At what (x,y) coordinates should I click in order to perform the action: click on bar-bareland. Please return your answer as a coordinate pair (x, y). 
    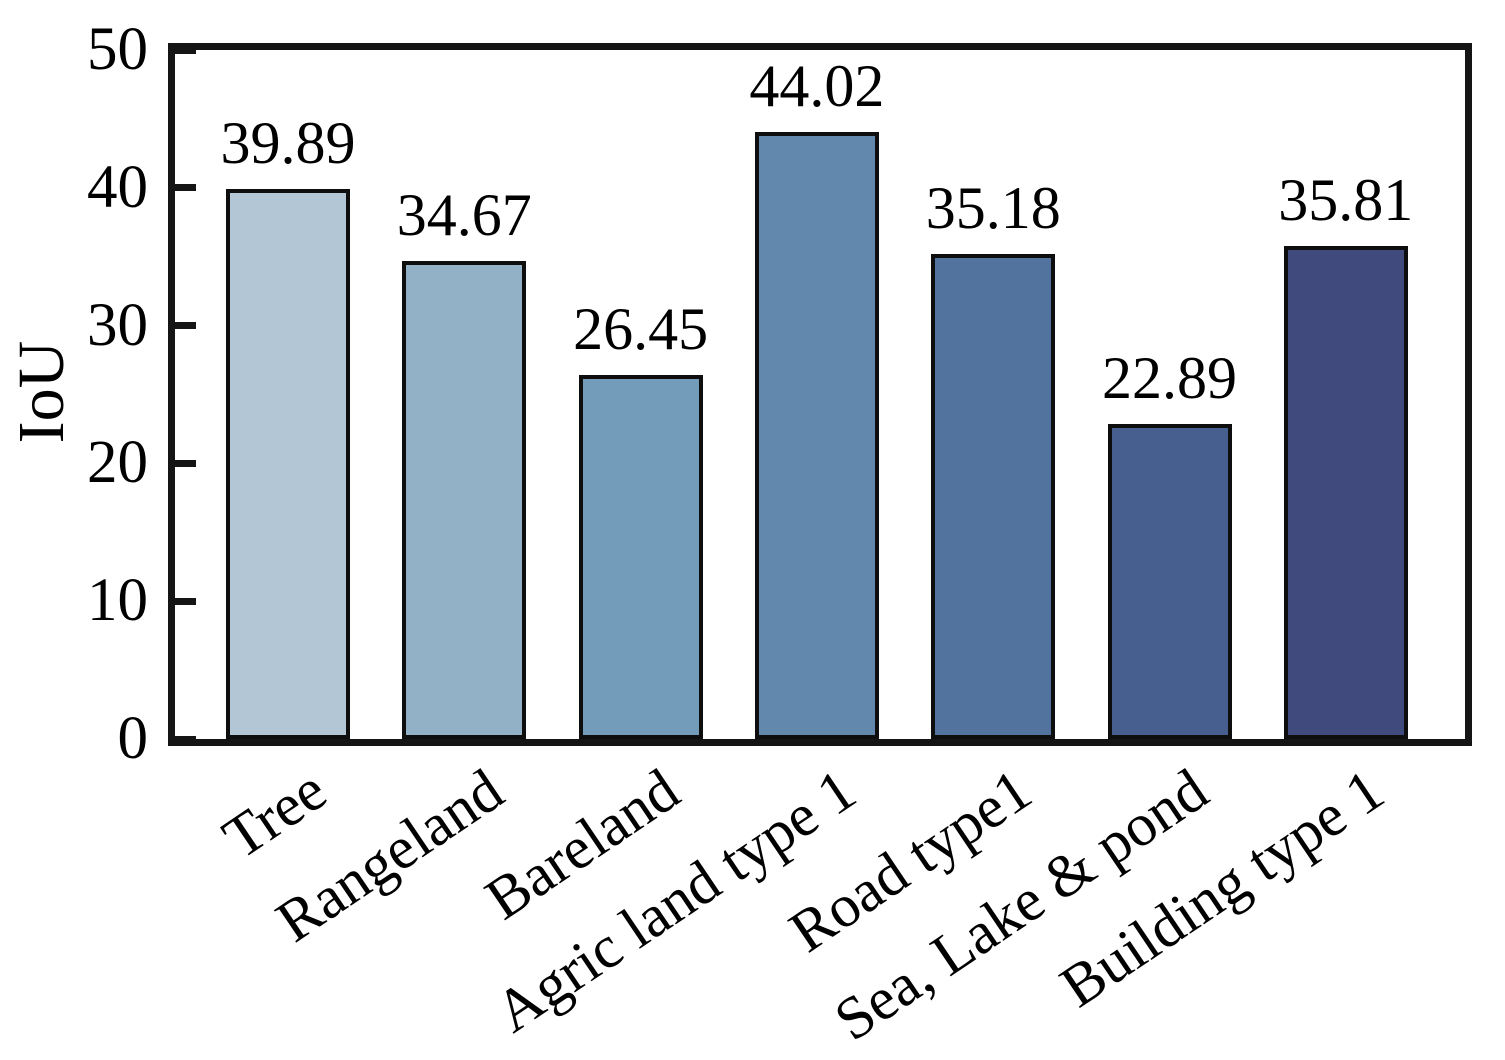
    Looking at the image, I should click on (640, 556).